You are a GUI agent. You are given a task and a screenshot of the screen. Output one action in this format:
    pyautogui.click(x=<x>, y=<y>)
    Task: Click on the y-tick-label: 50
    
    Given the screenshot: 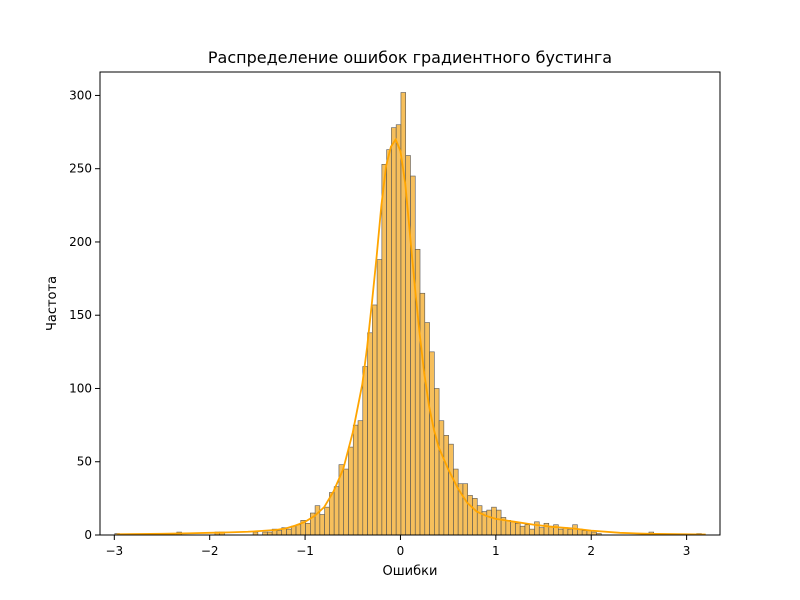 What is the action you would take?
    pyautogui.click(x=84, y=462)
    